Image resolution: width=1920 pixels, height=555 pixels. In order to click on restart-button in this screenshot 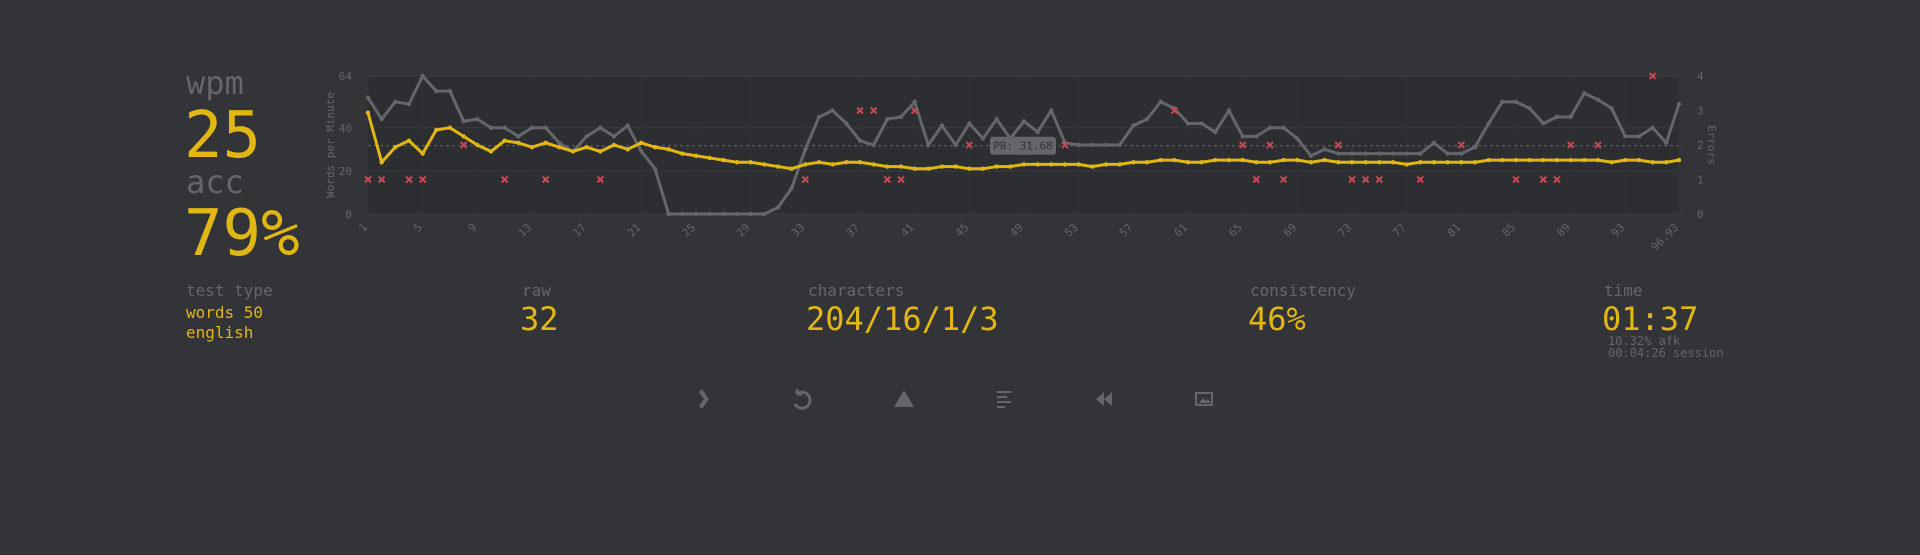, I will do `click(802, 399)`.